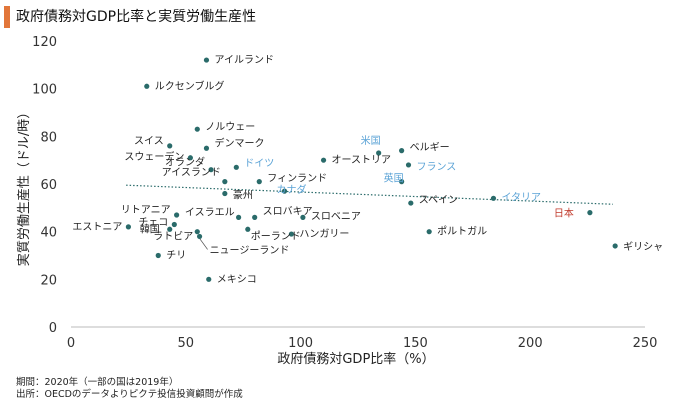  Describe the element at coordinates (230, 127) in the screenshot. I see `point-label: ノルウェー` at that location.